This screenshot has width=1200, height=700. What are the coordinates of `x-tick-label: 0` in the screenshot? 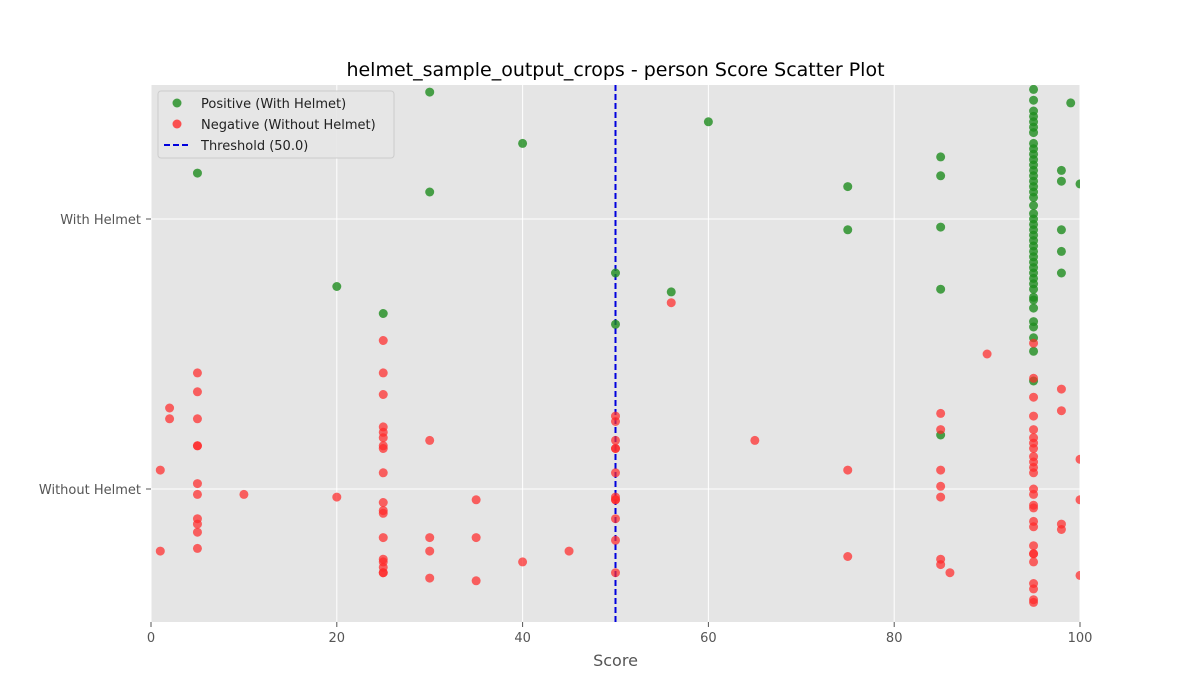 It's located at (151, 638).